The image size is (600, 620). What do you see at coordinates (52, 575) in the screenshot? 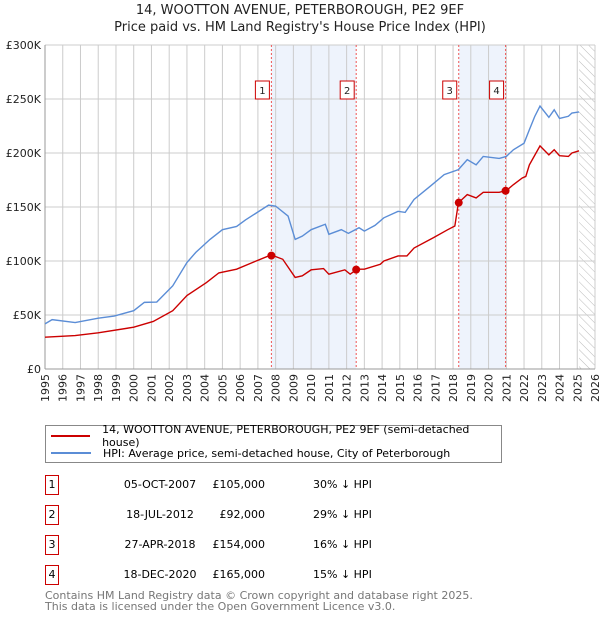
I see `sale-number: 4` at bounding box center [52, 575].